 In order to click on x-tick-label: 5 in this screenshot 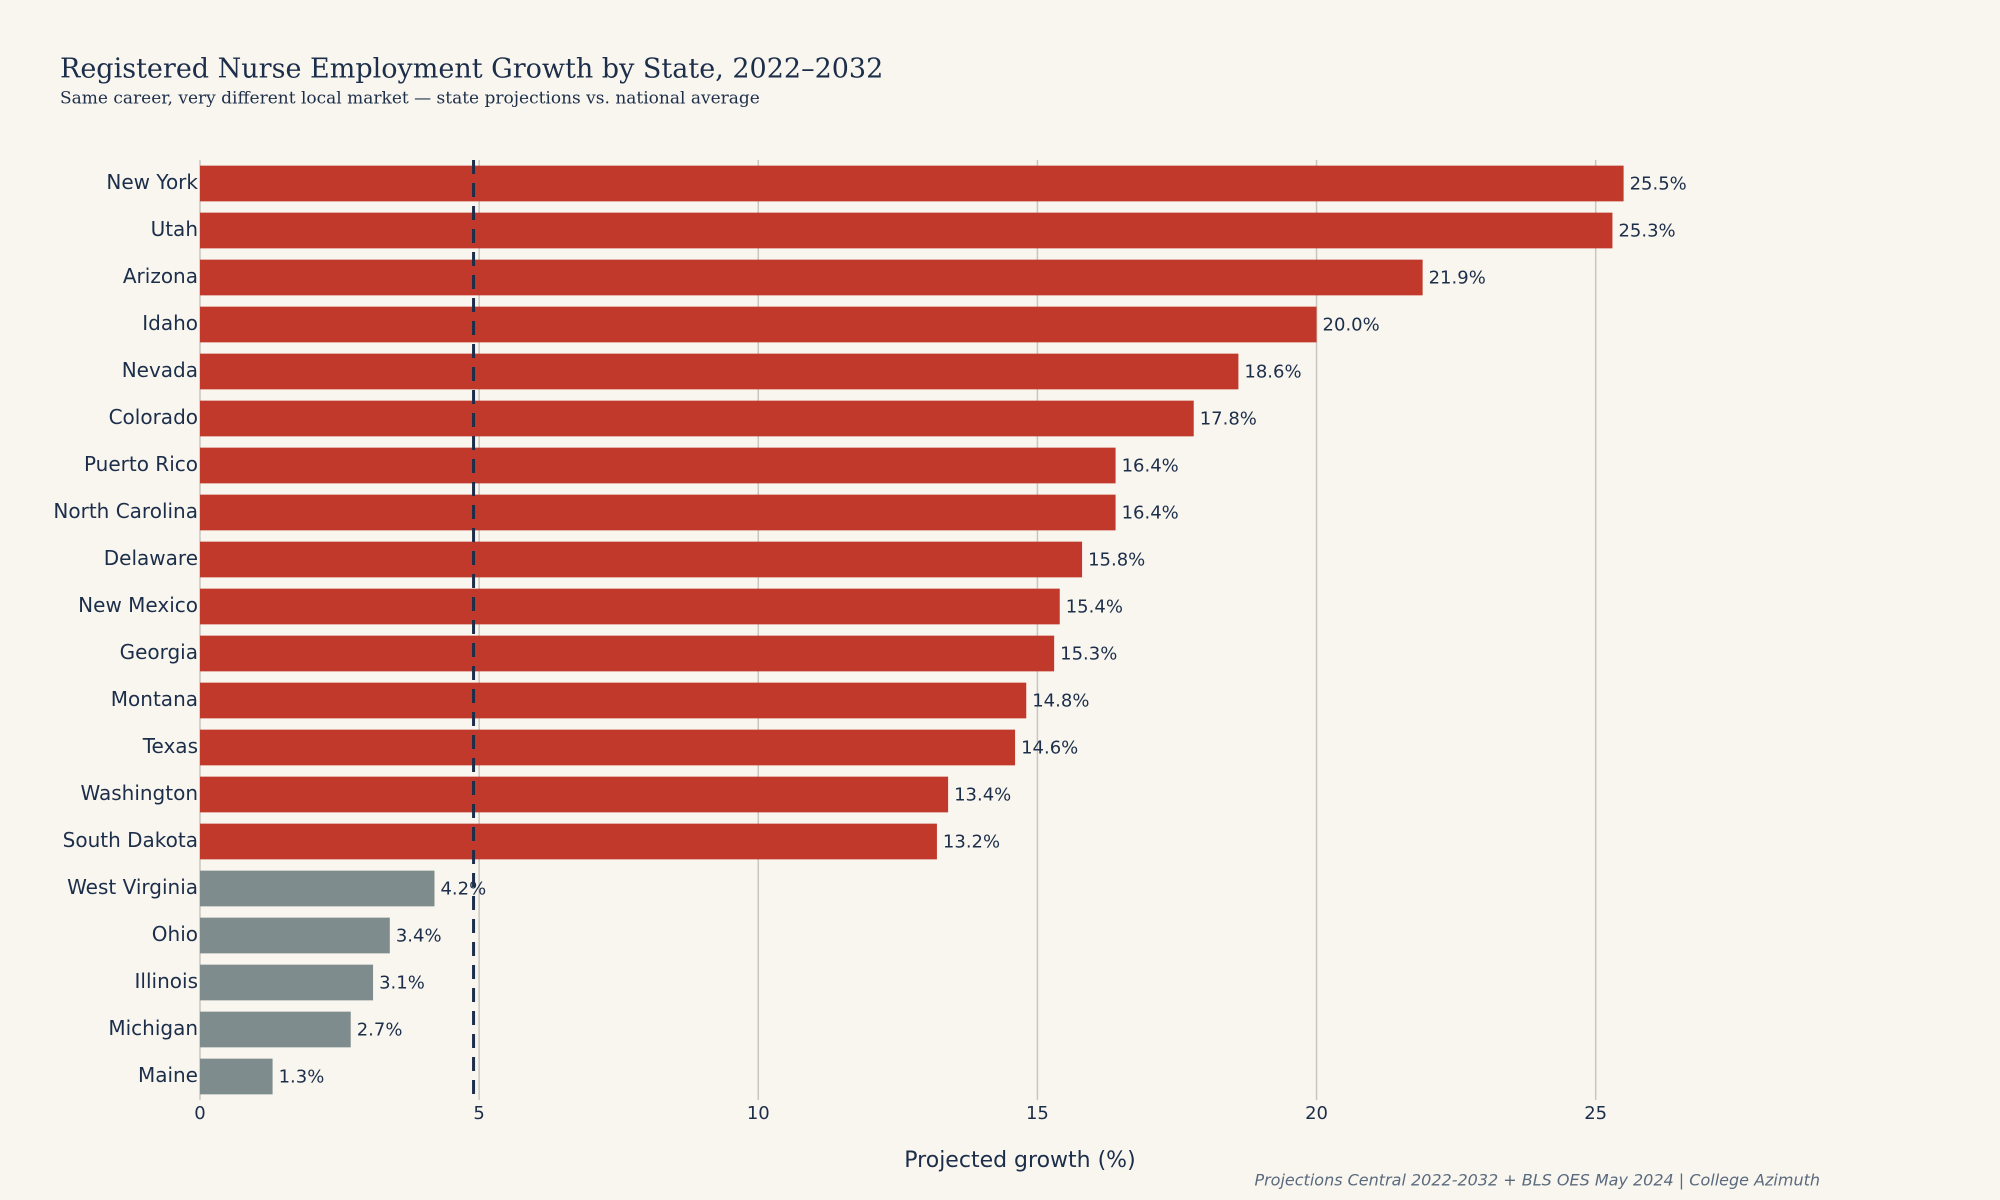, I will do `click(478, 1113)`.